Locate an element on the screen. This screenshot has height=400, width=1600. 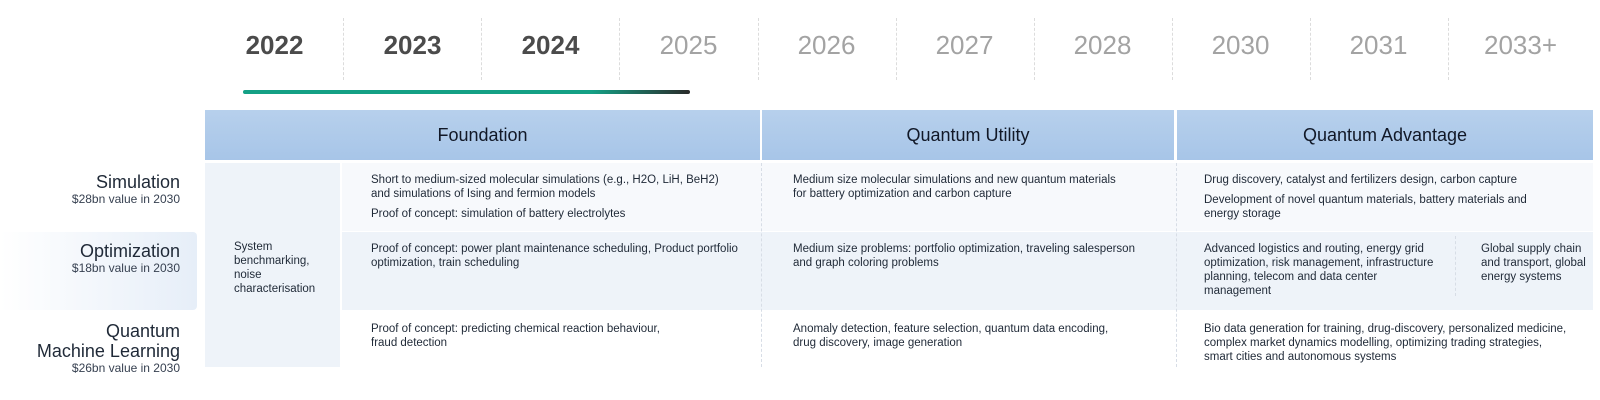
row-value: $26bn value in 2030 is located at coordinates (125, 368).